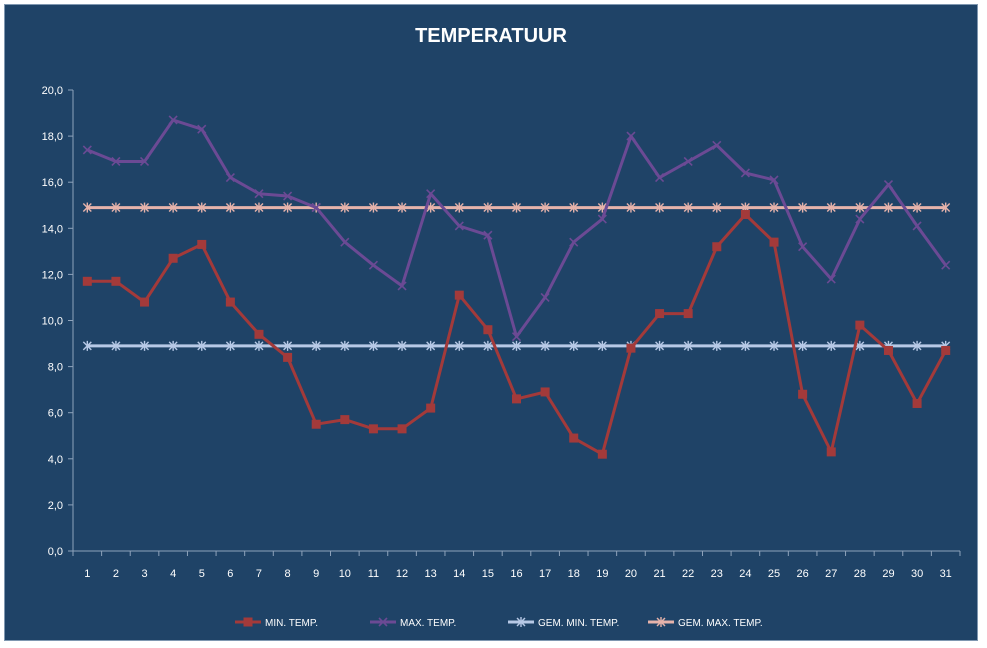 This screenshot has height=648, width=987. Describe the element at coordinates (491, 36) in the screenshot. I see `chart-title: TEMPERATUUR` at that location.